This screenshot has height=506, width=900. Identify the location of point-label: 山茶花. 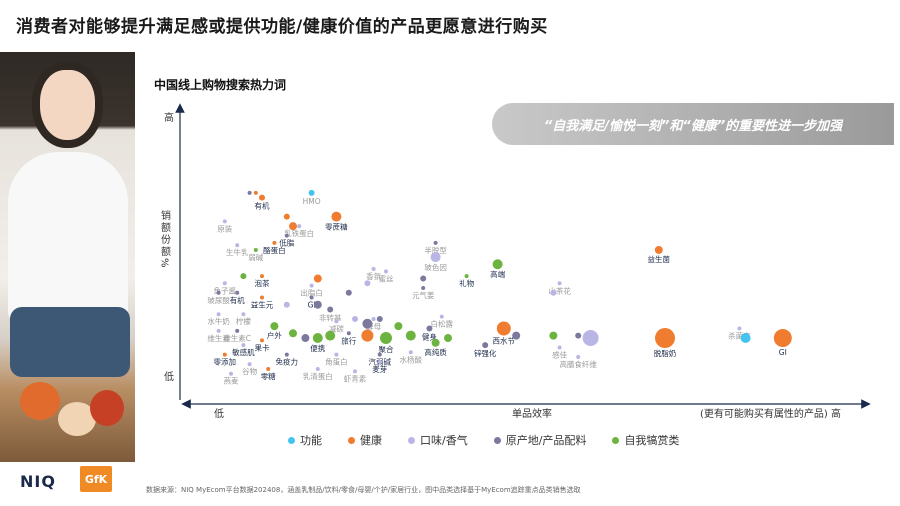
(559, 290).